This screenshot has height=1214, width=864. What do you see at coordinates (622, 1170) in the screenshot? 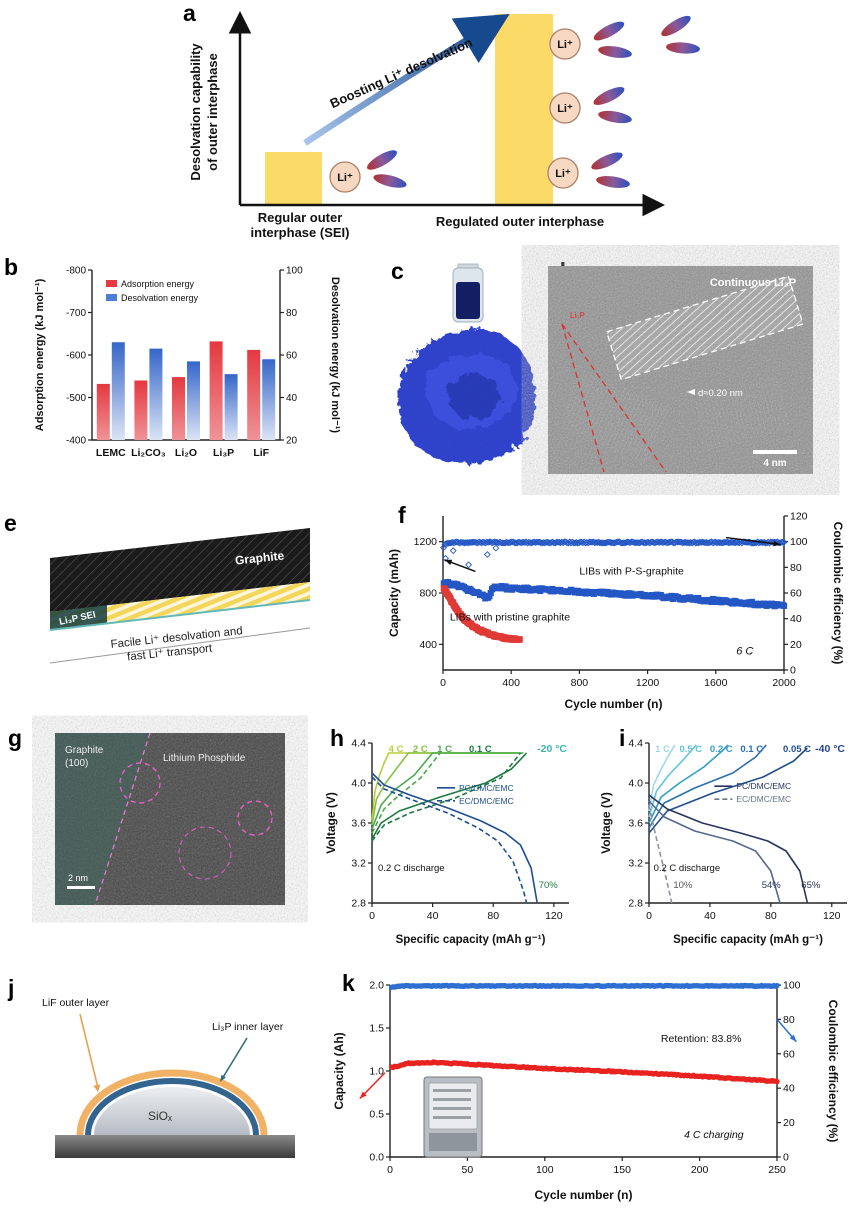
I see `svg-text: 150` at bounding box center [622, 1170].